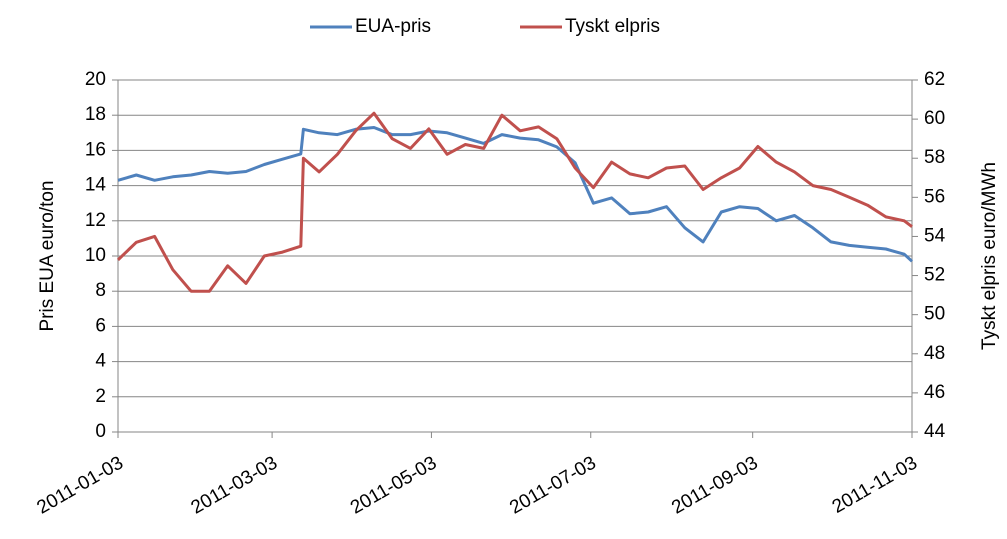 This screenshot has height=539, width=1007. Describe the element at coordinates (100, 396) in the screenshot. I see `y-tick-label: 2` at that location.